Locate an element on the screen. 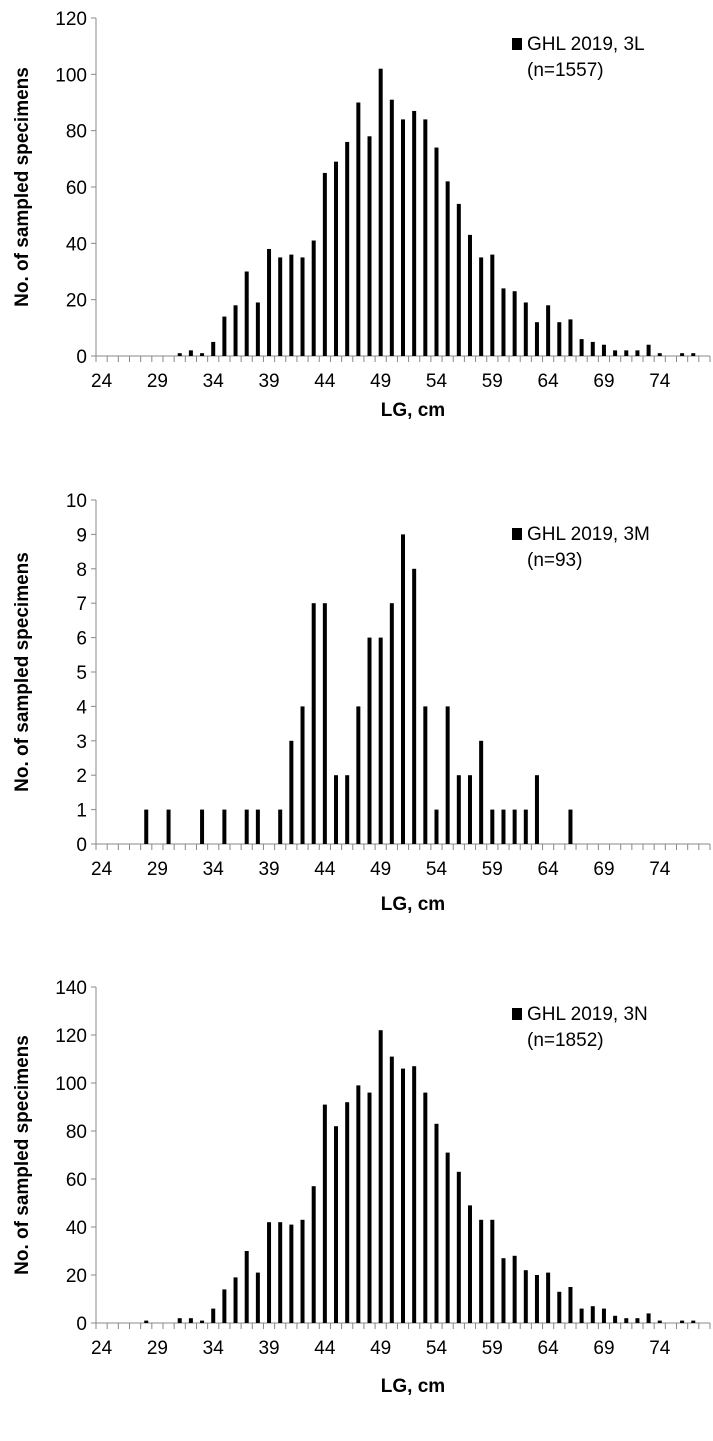 Image resolution: width=713 pixels, height=1441 pixels. y-tick-label: 6 is located at coordinates (81, 639).